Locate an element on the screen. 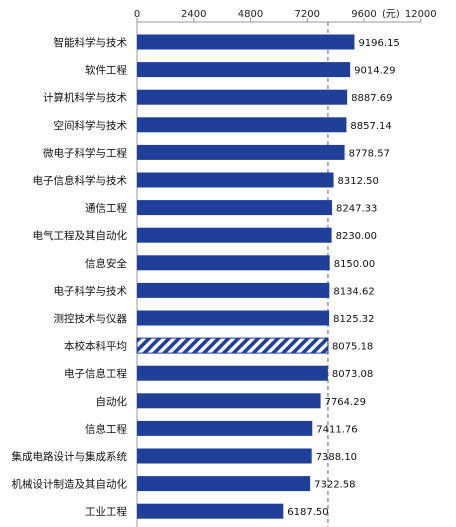  value-label: 7764.29 is located at coordinates (345, 402).